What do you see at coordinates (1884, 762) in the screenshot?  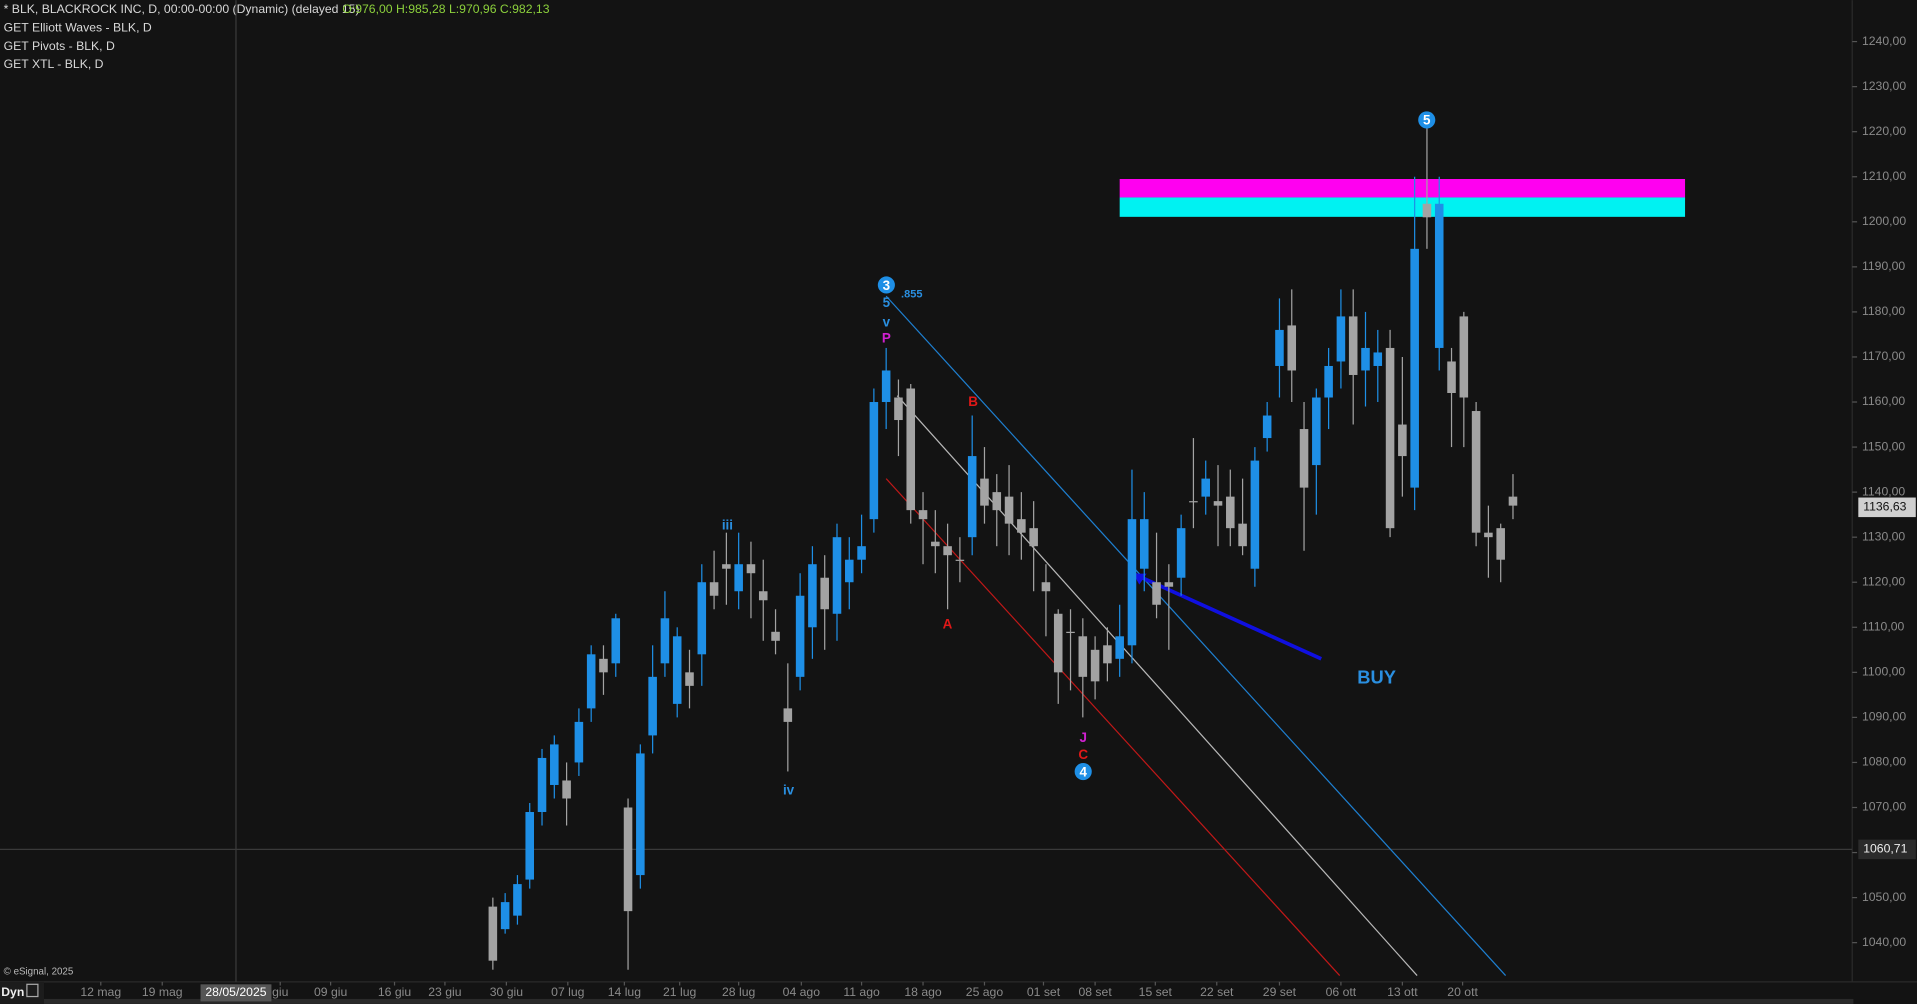 I see `y-tick-label: 1080,00` at bounding box center [1884, 762].